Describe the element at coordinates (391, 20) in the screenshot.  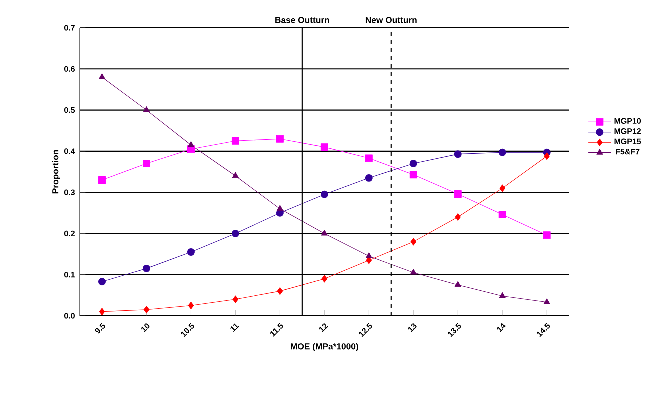
I see `ref-line-label: New Outturn` at that location.